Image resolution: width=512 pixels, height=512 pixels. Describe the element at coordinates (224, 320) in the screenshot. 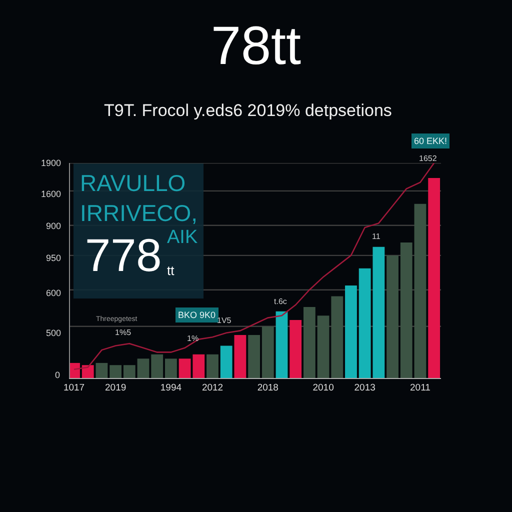

I see `annotation: 1V5` at that location.